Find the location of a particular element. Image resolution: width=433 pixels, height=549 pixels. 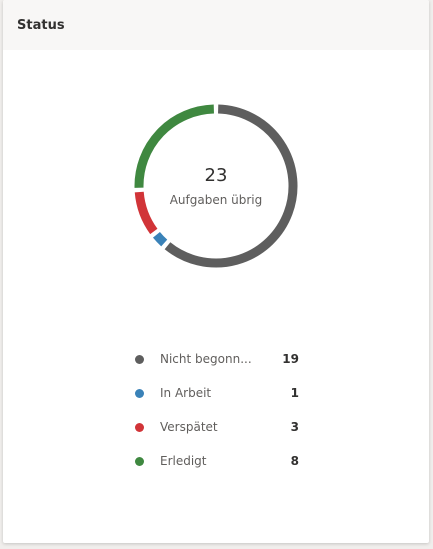

legend-label: In Arbeit is located at coordinates (186, 393).